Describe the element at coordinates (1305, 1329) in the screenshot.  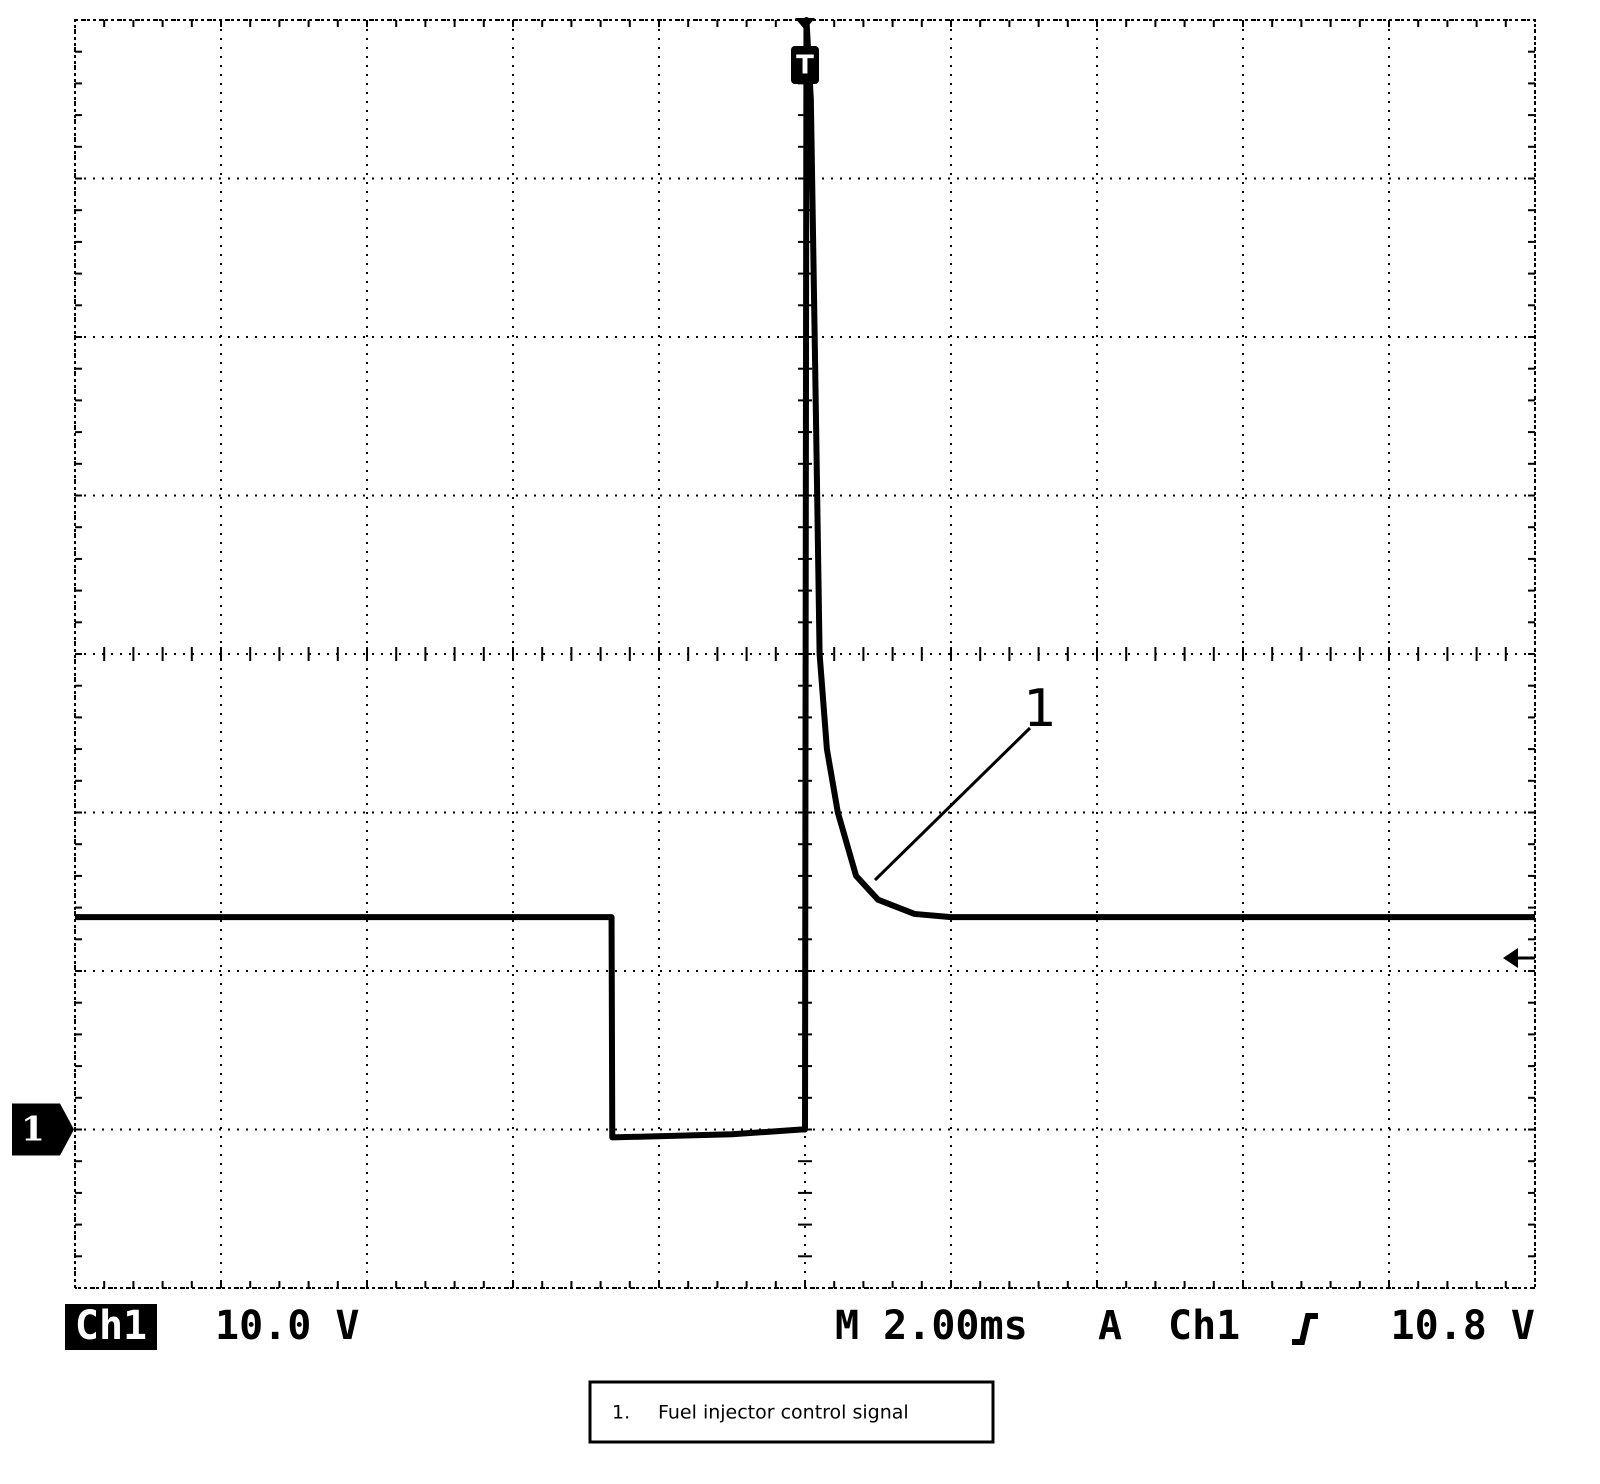
I see `rising-edge-icon` at that location.